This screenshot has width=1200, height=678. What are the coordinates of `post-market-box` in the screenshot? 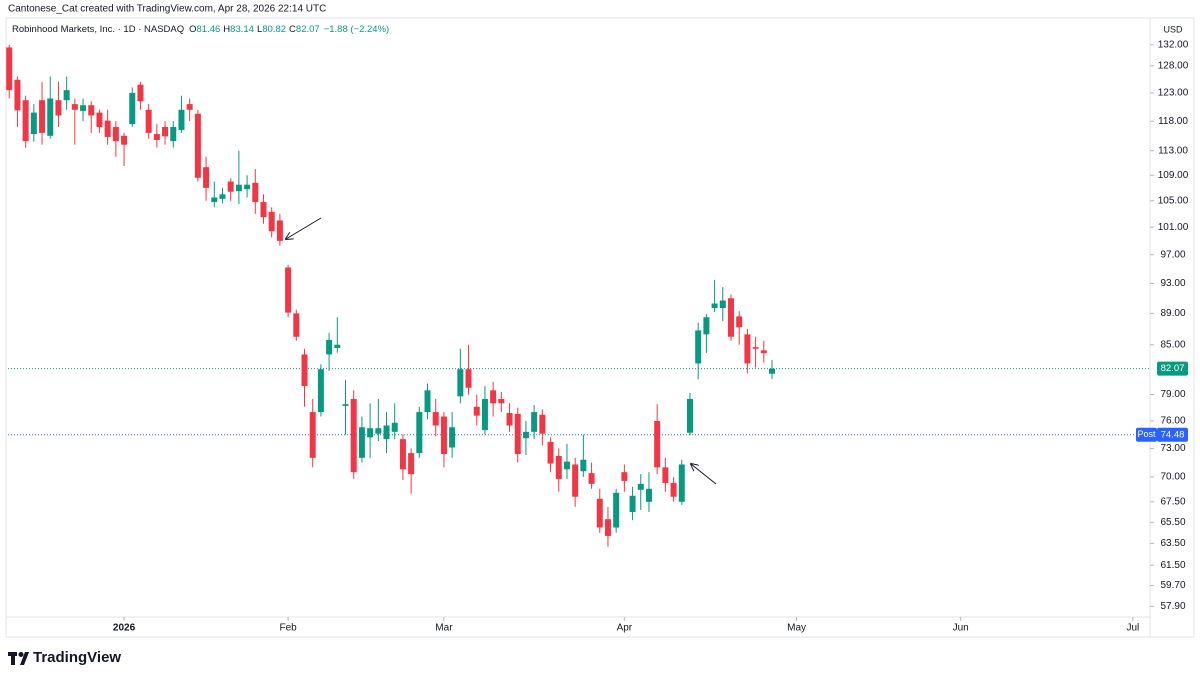 It's located at (1172, 434).